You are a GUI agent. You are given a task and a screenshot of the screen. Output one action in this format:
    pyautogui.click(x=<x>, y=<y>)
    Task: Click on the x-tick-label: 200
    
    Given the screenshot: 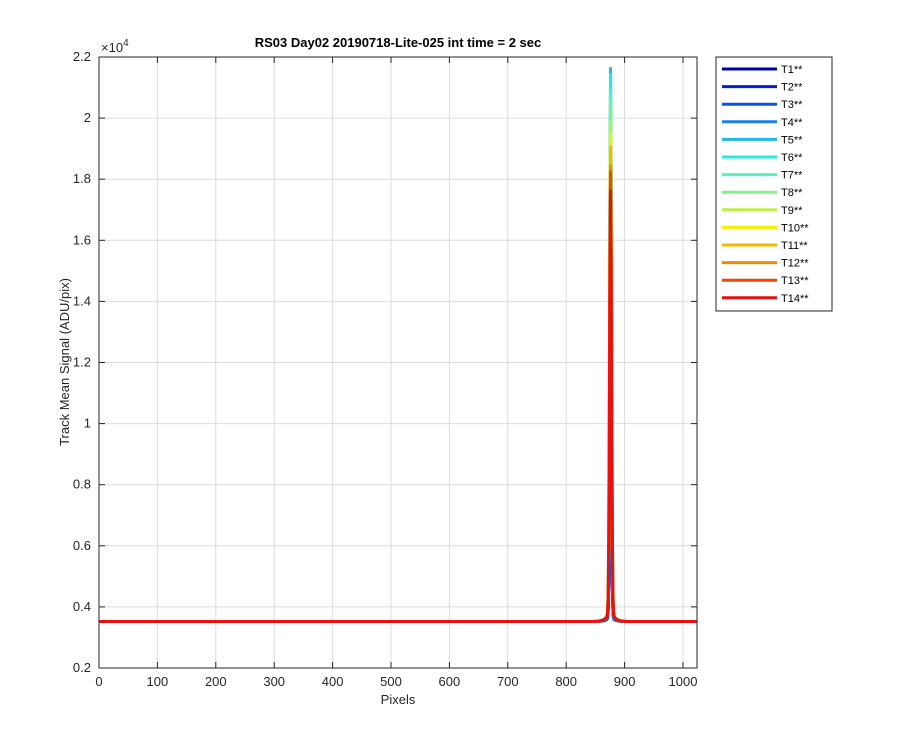 What is the action you would take?
    pyautogui.click(x=216, y=681)
    